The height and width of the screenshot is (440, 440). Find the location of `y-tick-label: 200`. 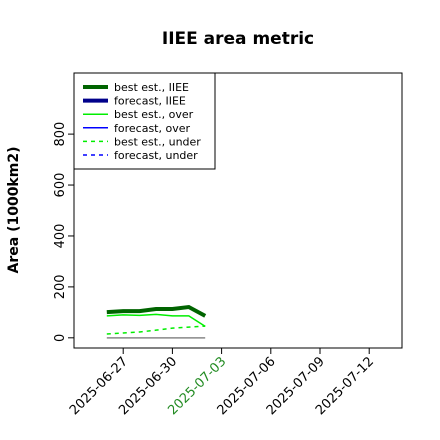

y-tick-label: 200 is located at coordinates (60, 286).